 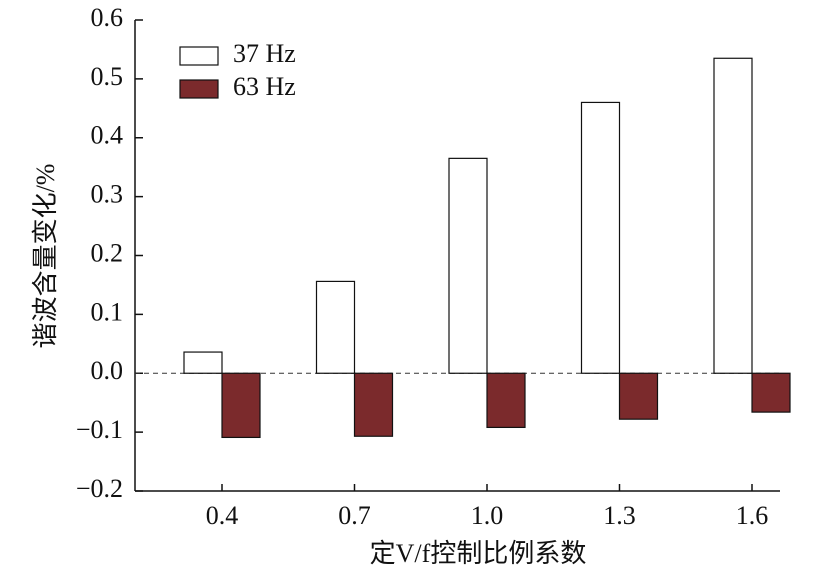 What do you see at coordinates (619, 515) in the screenshot?
I see `x-tick-label: 1.3` at bounding box center [619, 515].